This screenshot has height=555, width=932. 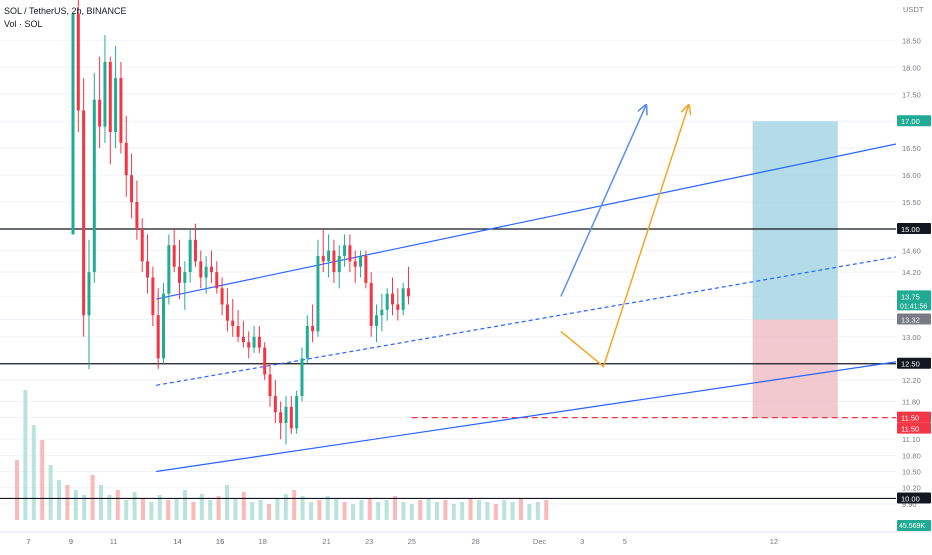 I want to click on time-axis-background, so click(x=448, y=541).